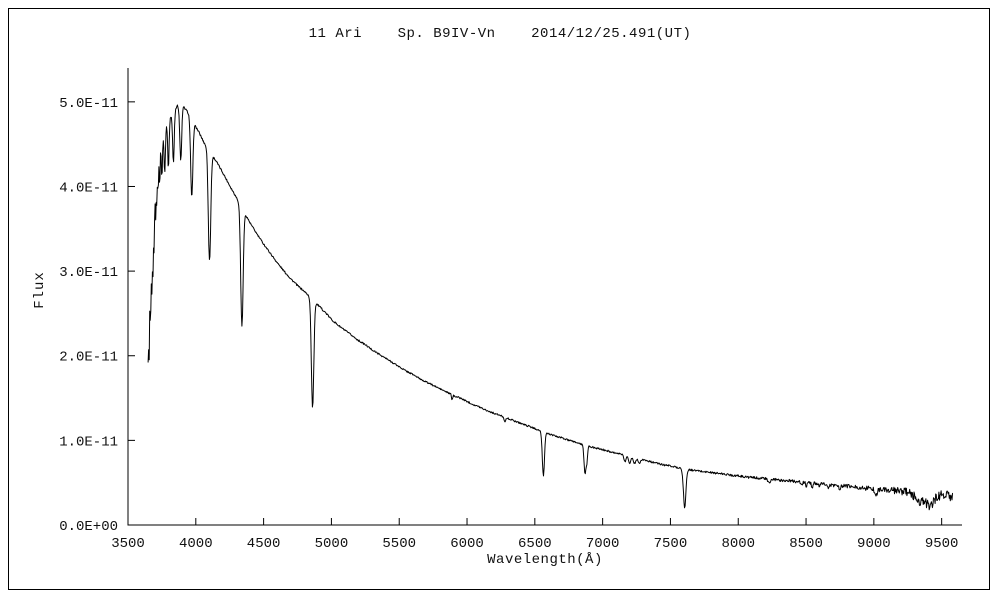  Describe the element at coordinates (535, 544) in the screenshot. I see `x-tick-label: 6500` at that location.